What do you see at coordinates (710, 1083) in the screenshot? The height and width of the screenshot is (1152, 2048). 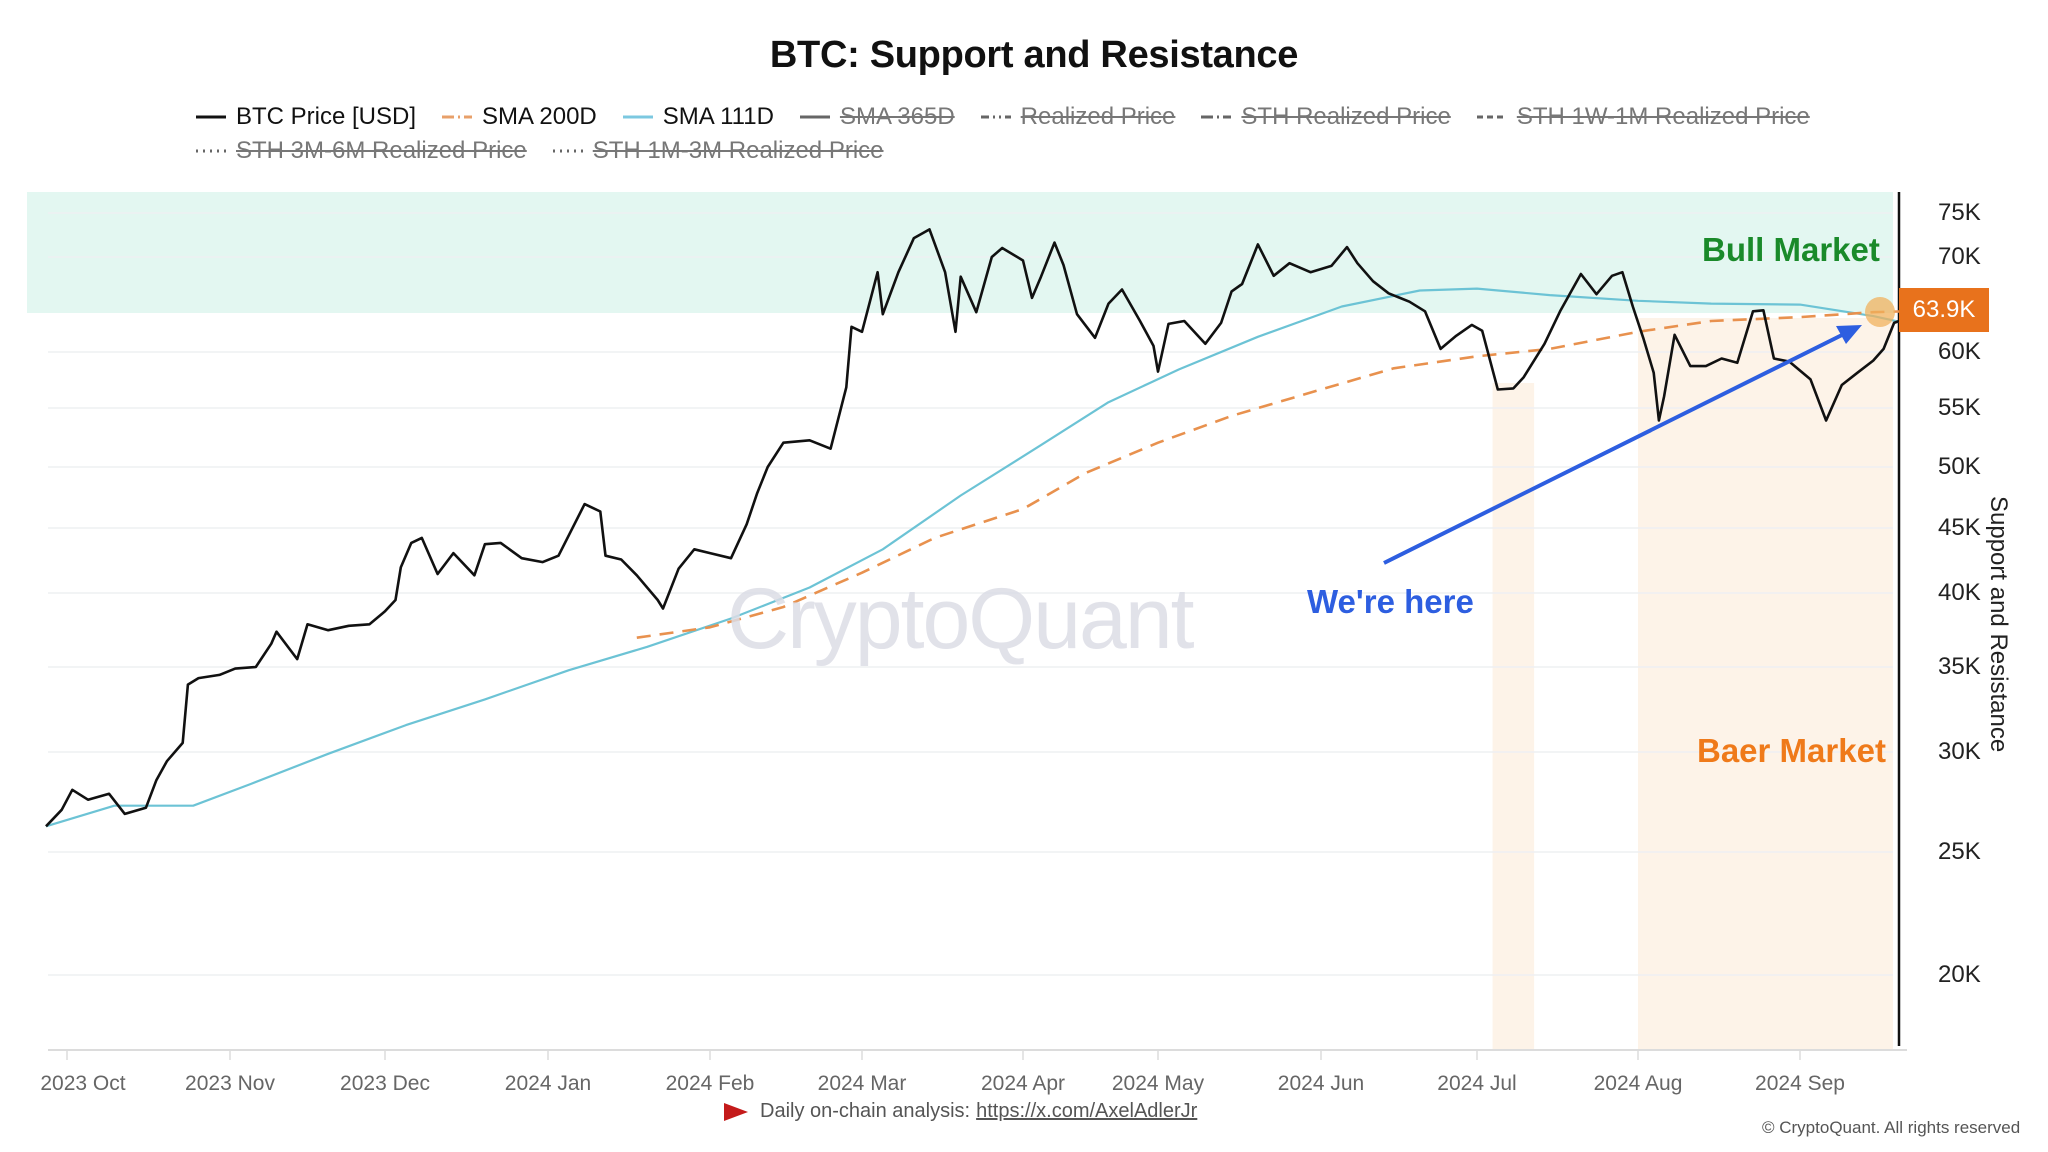 I see `x-tick-label: 2024 Feb` at bounding box center [710, 1083].